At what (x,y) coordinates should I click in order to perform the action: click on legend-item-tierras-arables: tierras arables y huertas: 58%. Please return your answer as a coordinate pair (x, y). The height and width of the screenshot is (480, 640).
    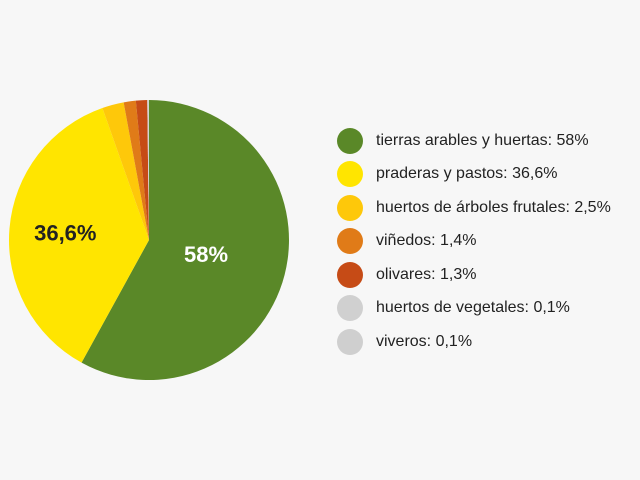
    Looking at the image, I should click on (487, 141).